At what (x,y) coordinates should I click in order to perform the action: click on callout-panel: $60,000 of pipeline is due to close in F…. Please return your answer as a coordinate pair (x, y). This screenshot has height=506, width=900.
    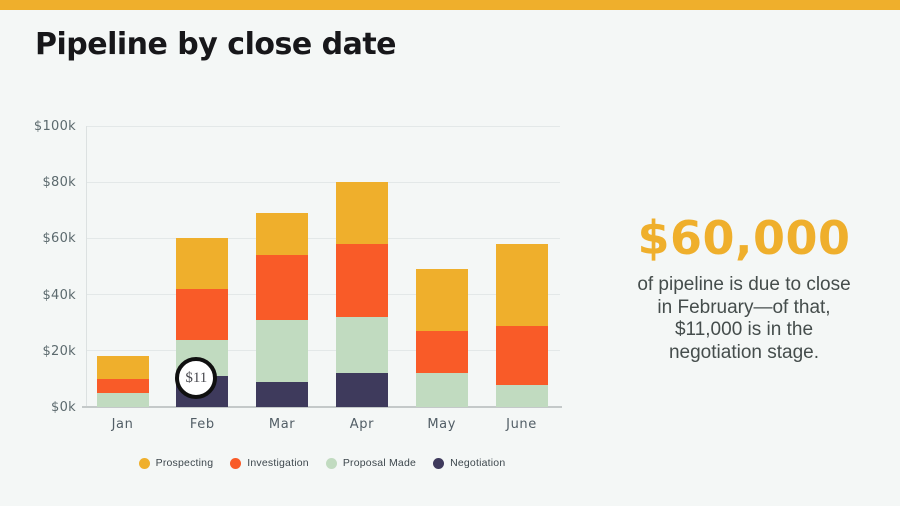
    Looking at the image, I should click on (744, 288).